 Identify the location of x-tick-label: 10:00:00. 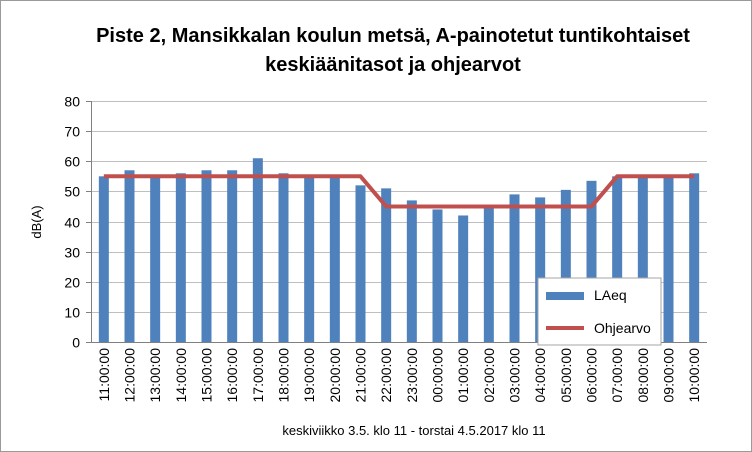
(694, 375).